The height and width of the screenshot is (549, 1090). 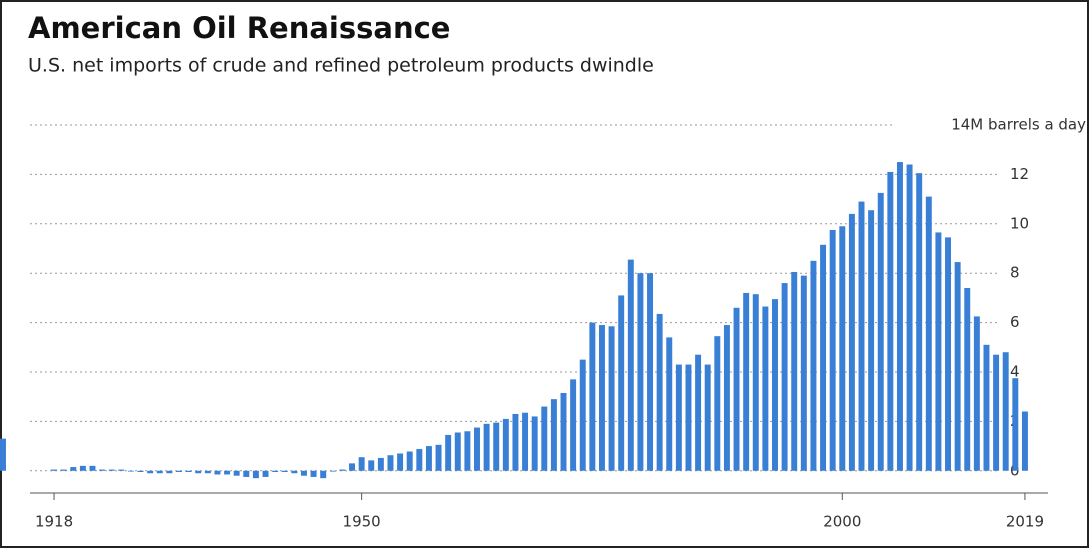 What do you see at coordinates (1019, 174) in the screenshot?
I see `y-tick-label: 12` at bounding box center [1019, 174].